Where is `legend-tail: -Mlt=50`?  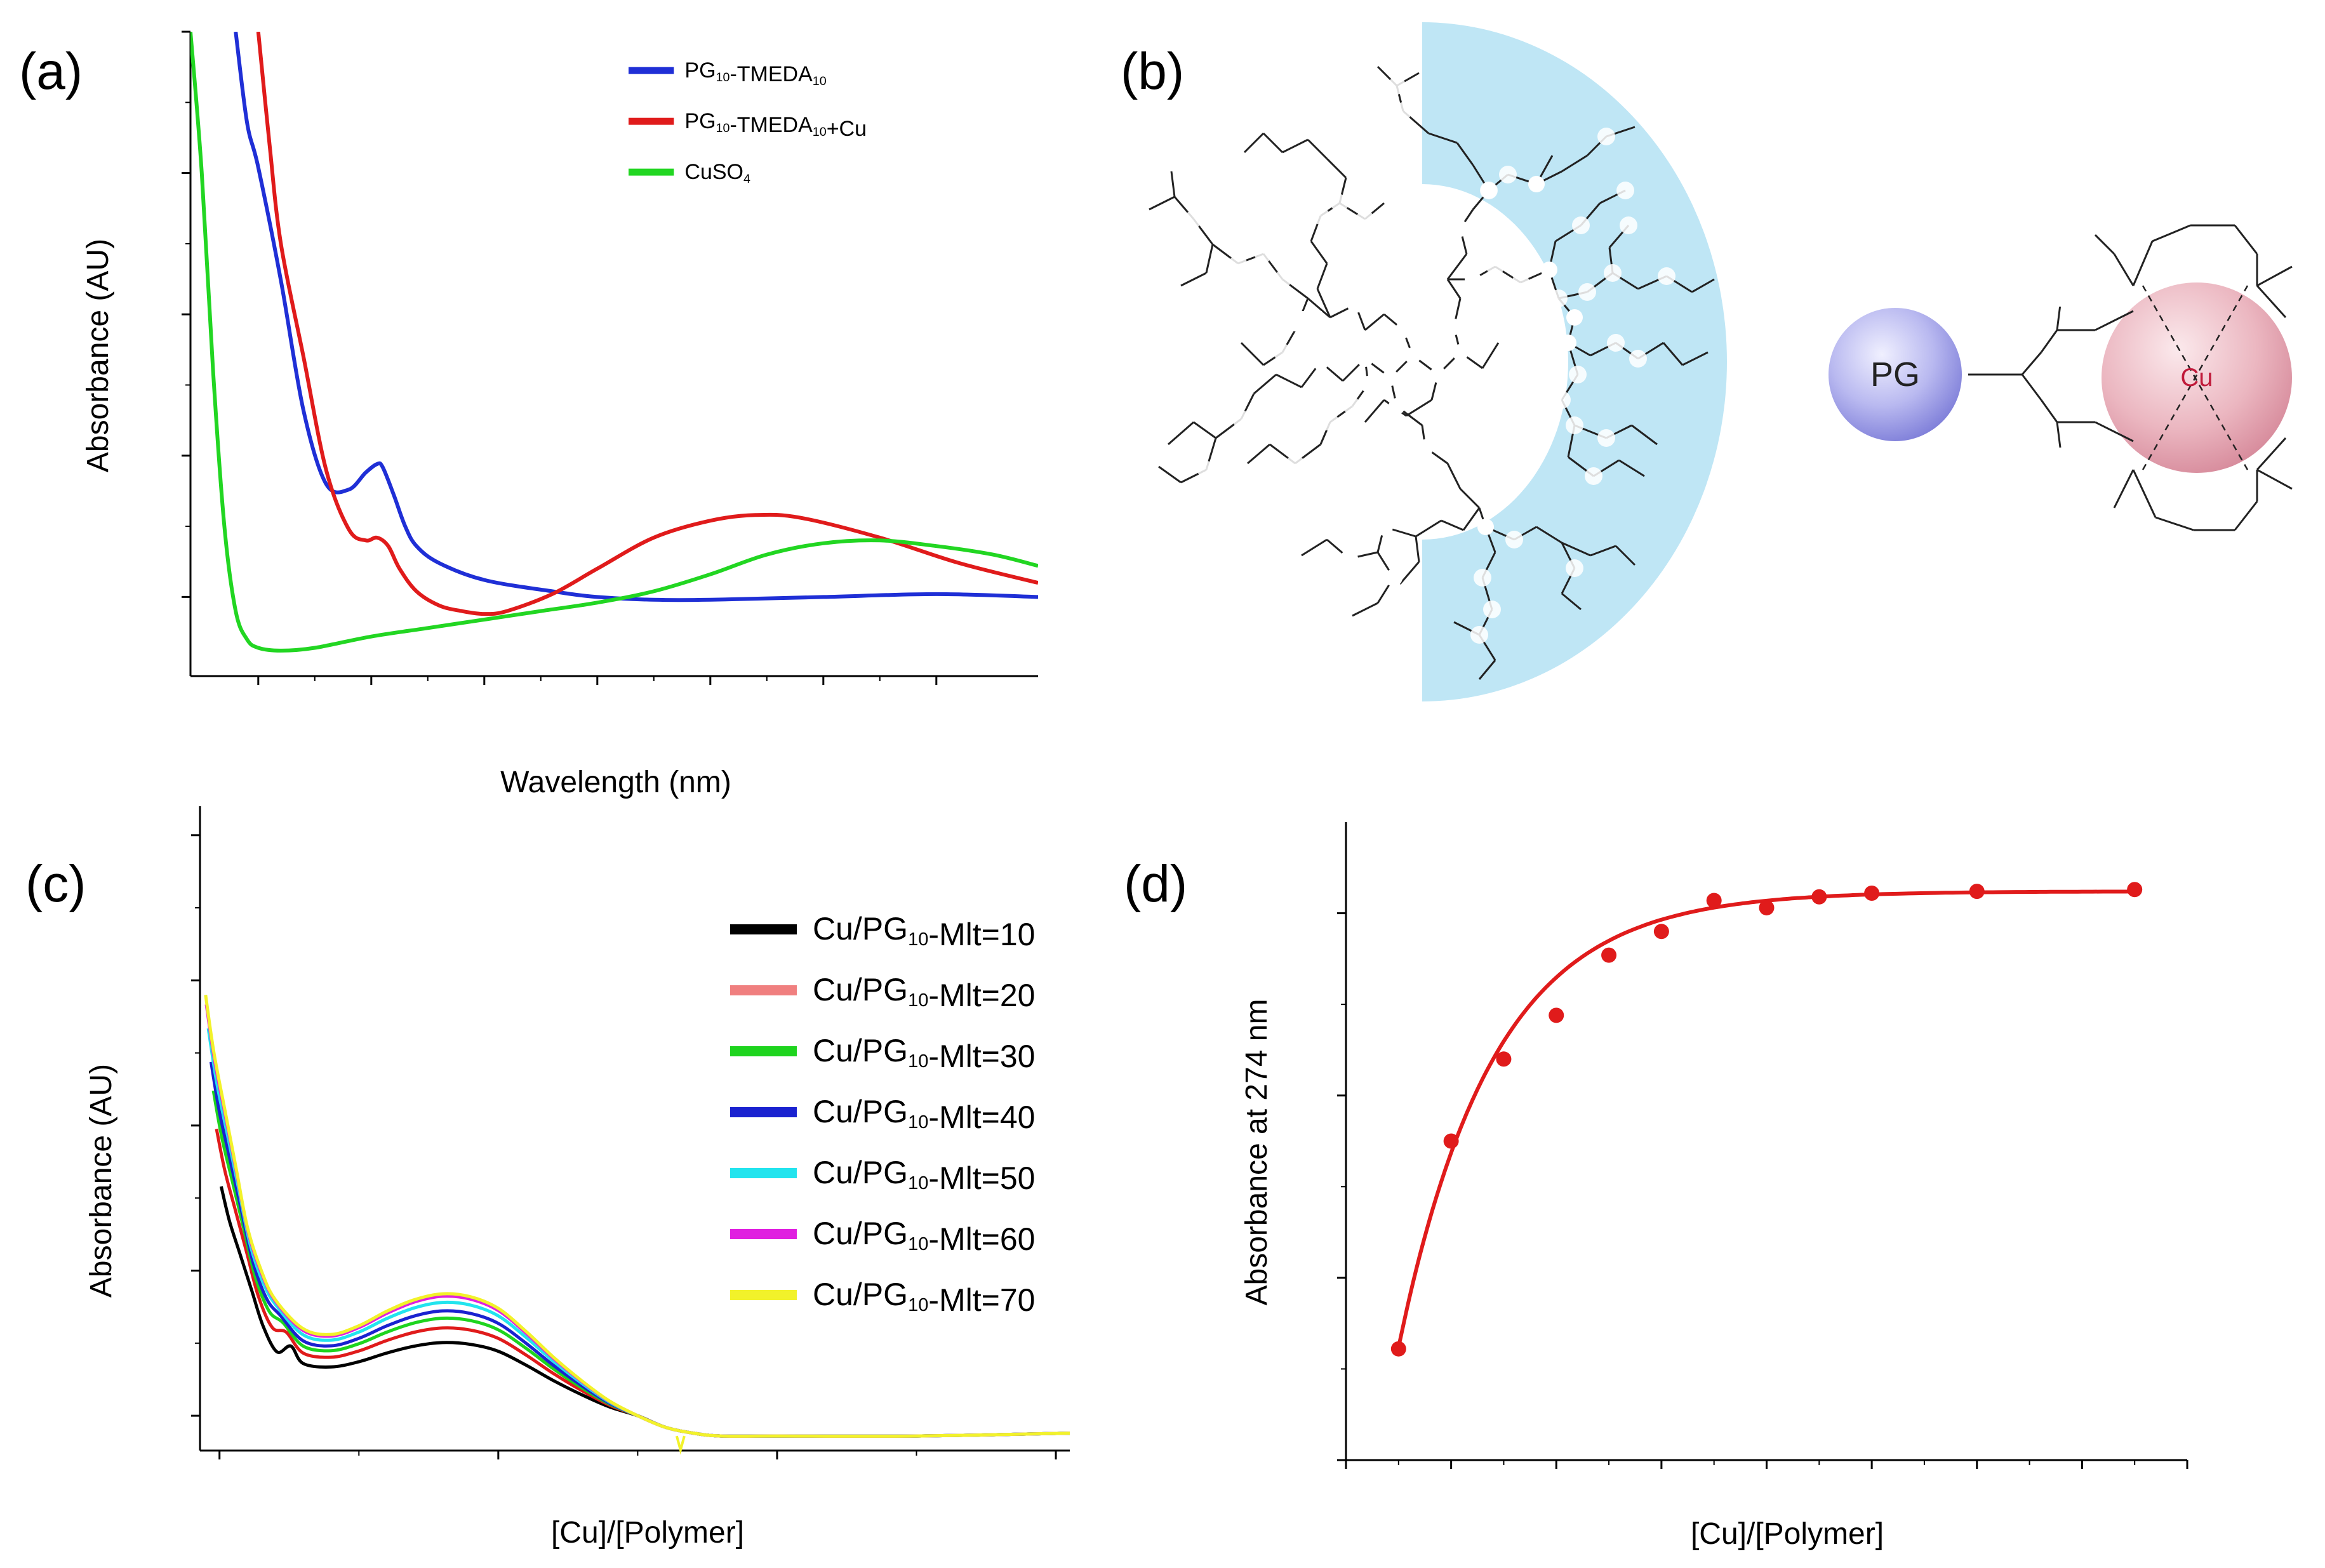 legend-tail: -Mlt=50 is located at coordinates (981, 1178).